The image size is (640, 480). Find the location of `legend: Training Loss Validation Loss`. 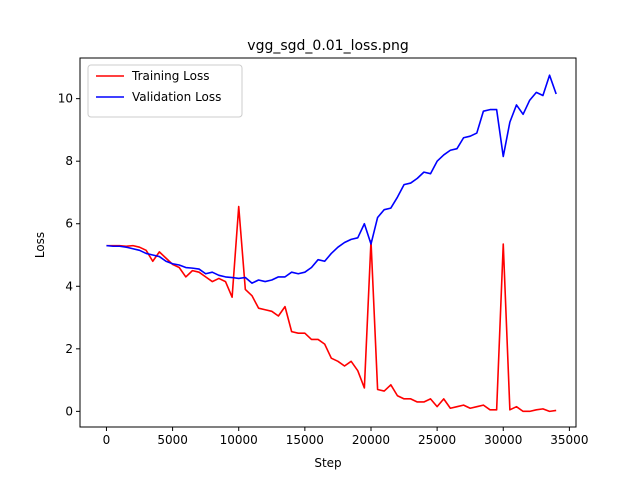

legend: Training Loss Validation Loss is located at coordinates (165, 91).